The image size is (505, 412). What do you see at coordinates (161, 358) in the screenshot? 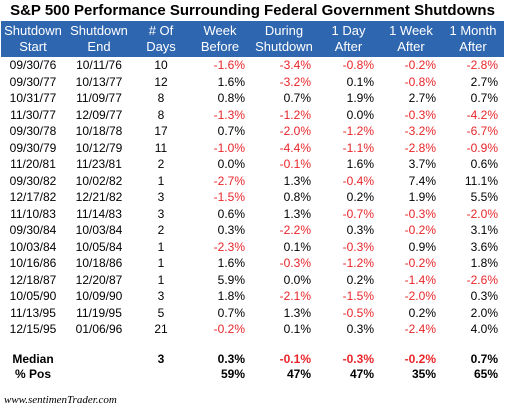
I see `summary-cell-days: 3` at bounding box center [161, 358].